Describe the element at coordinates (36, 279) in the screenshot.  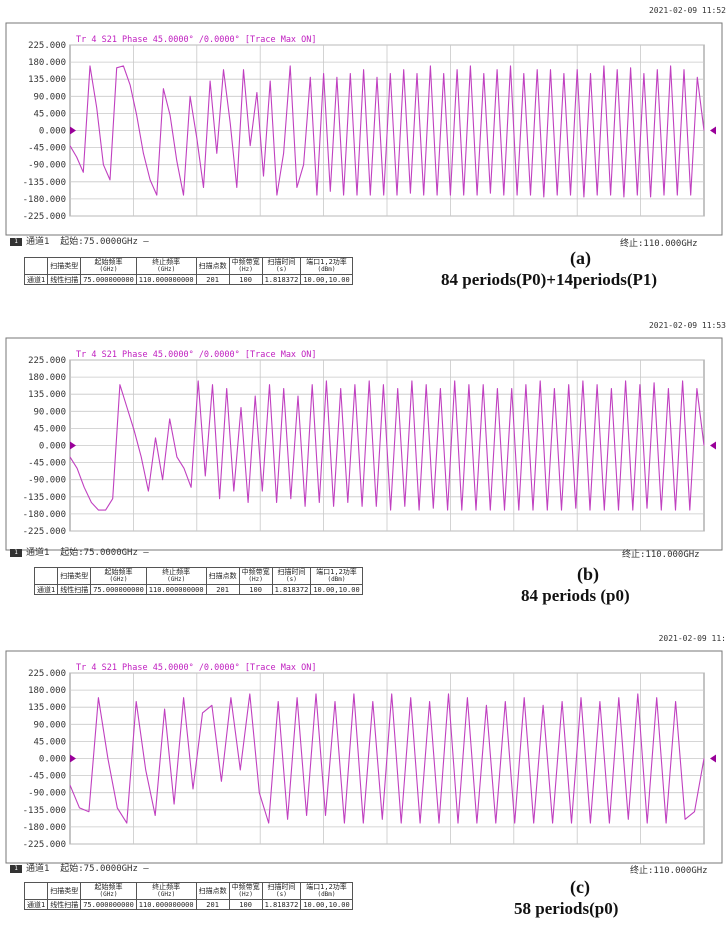
I see `table-cell: 通道1` at that location.